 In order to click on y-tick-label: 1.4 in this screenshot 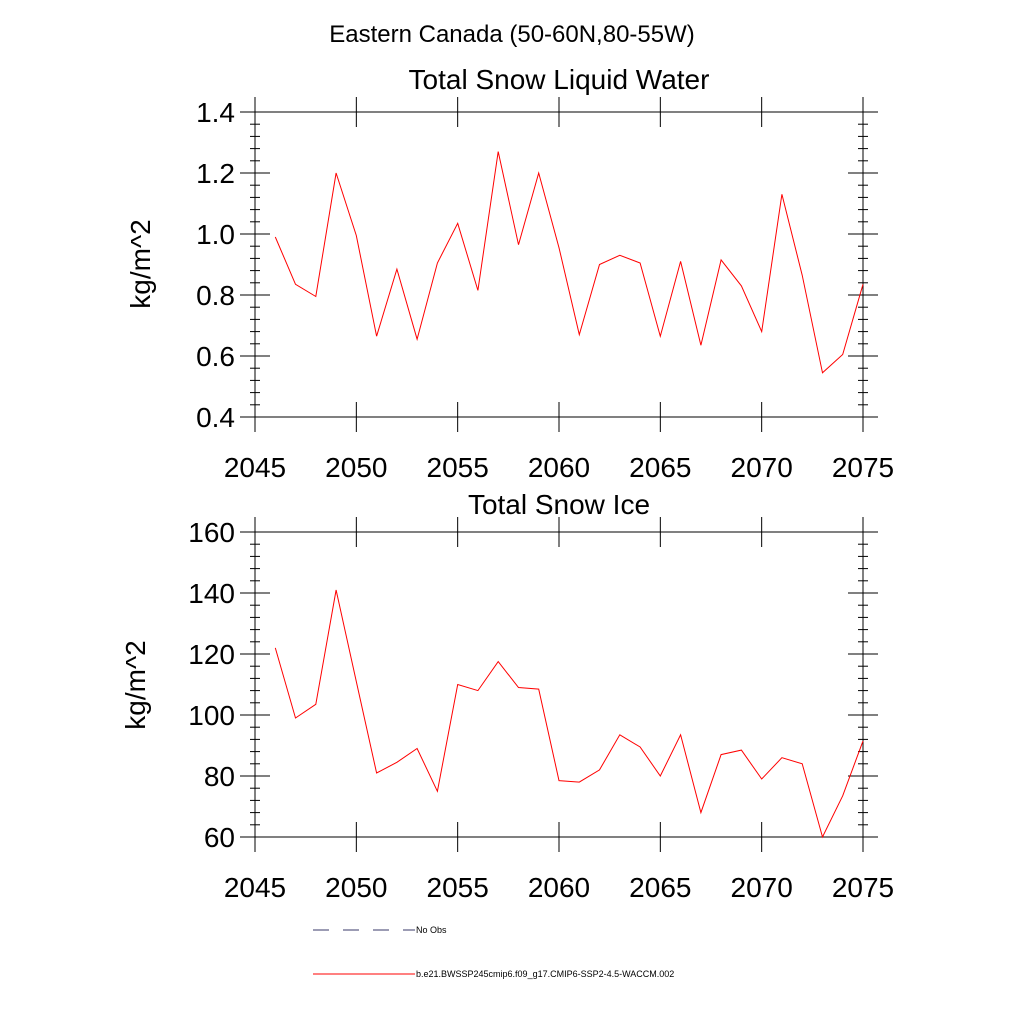, I will do `click(215, 112)`.